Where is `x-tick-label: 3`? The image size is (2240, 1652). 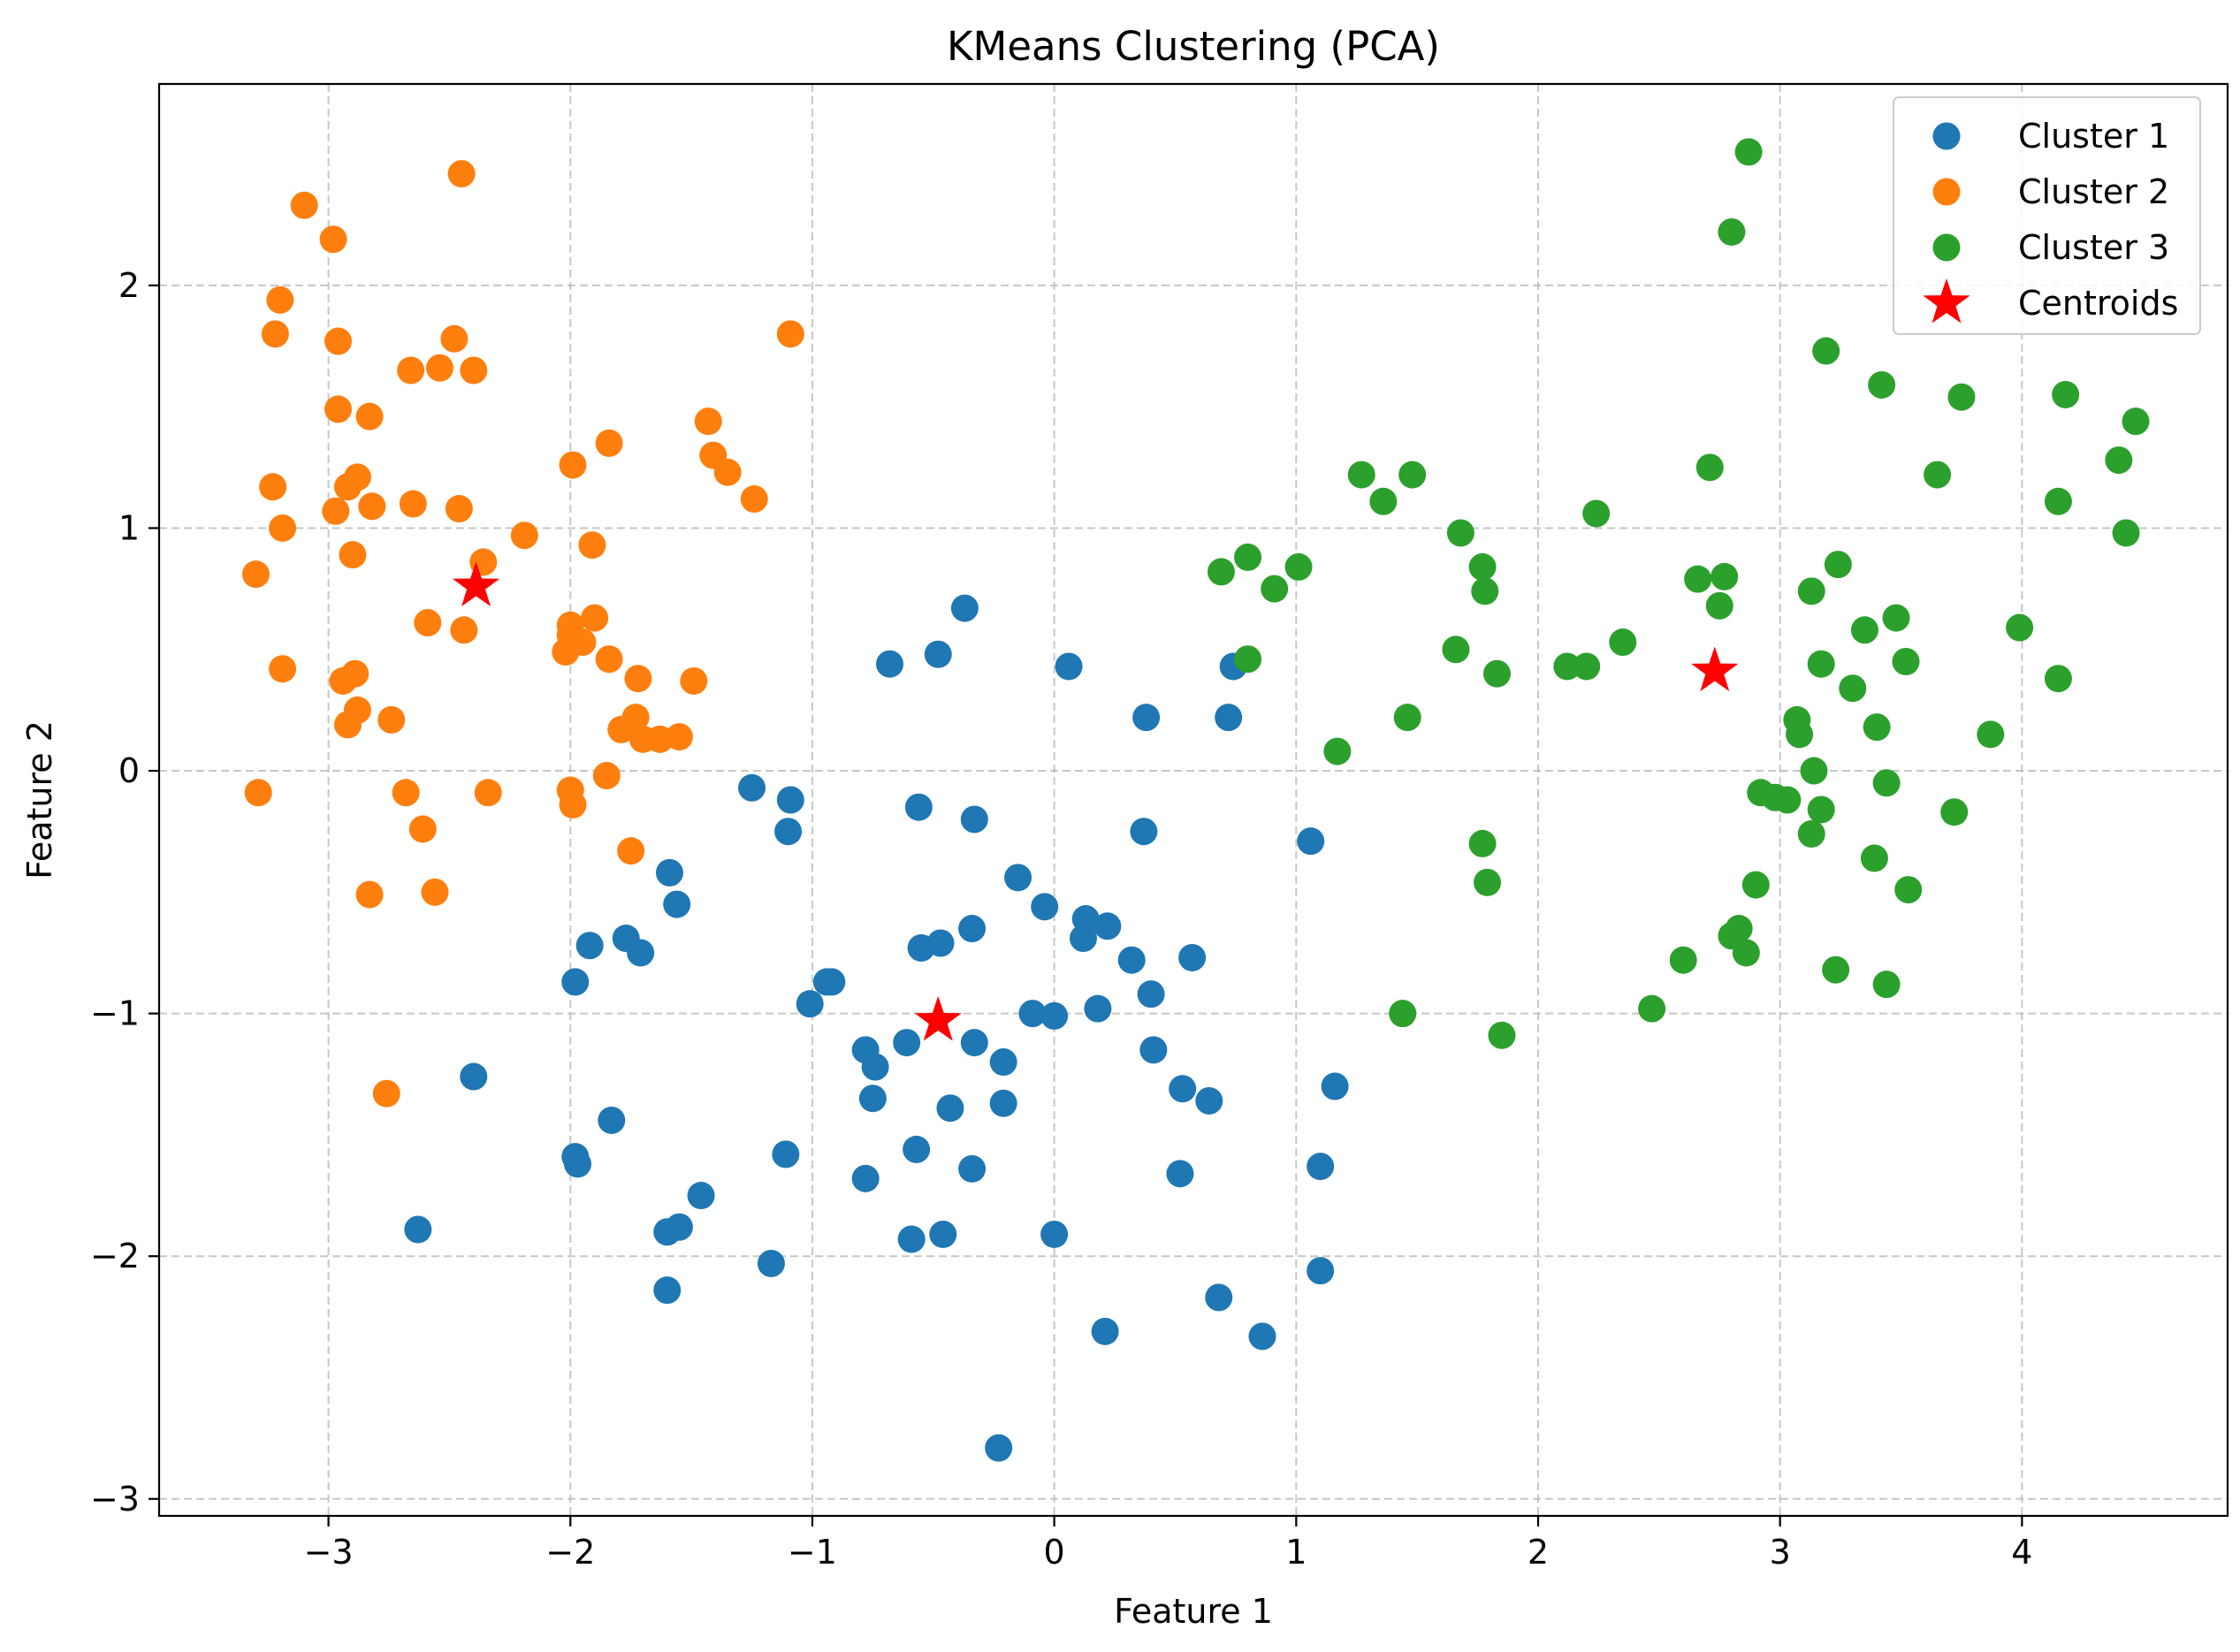
x-tick-label: 3 is located at coordinates (1780, 1553).